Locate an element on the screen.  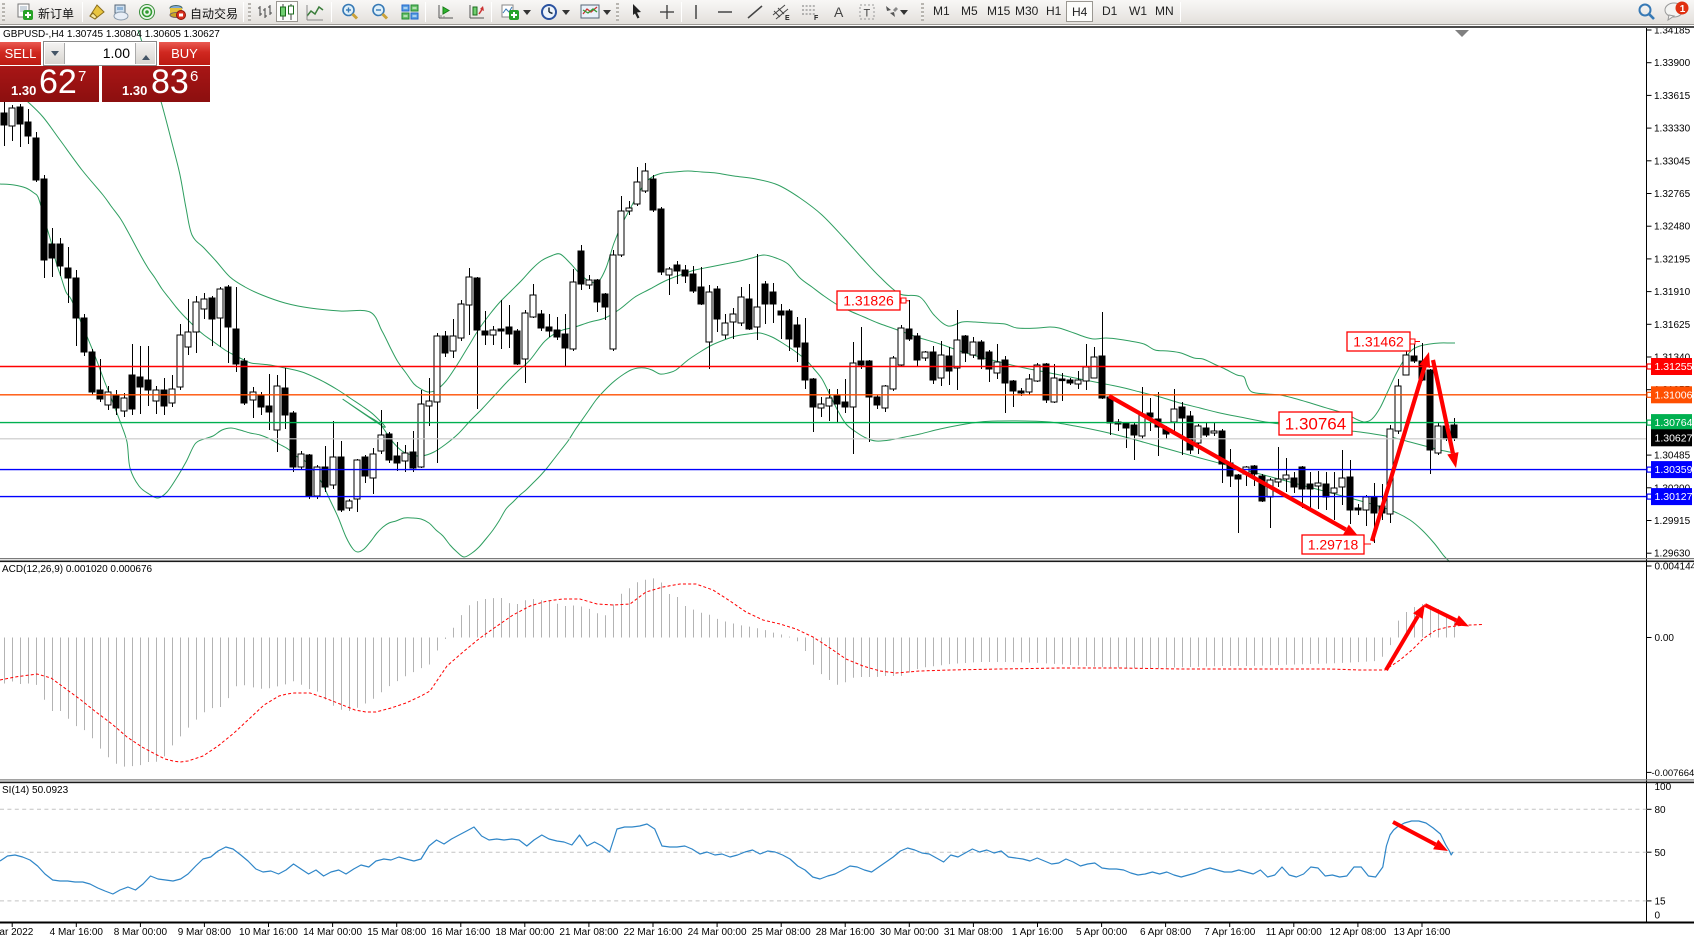
svg-text: 12 Apr 08:00 is located at coordinates (1358, 932).